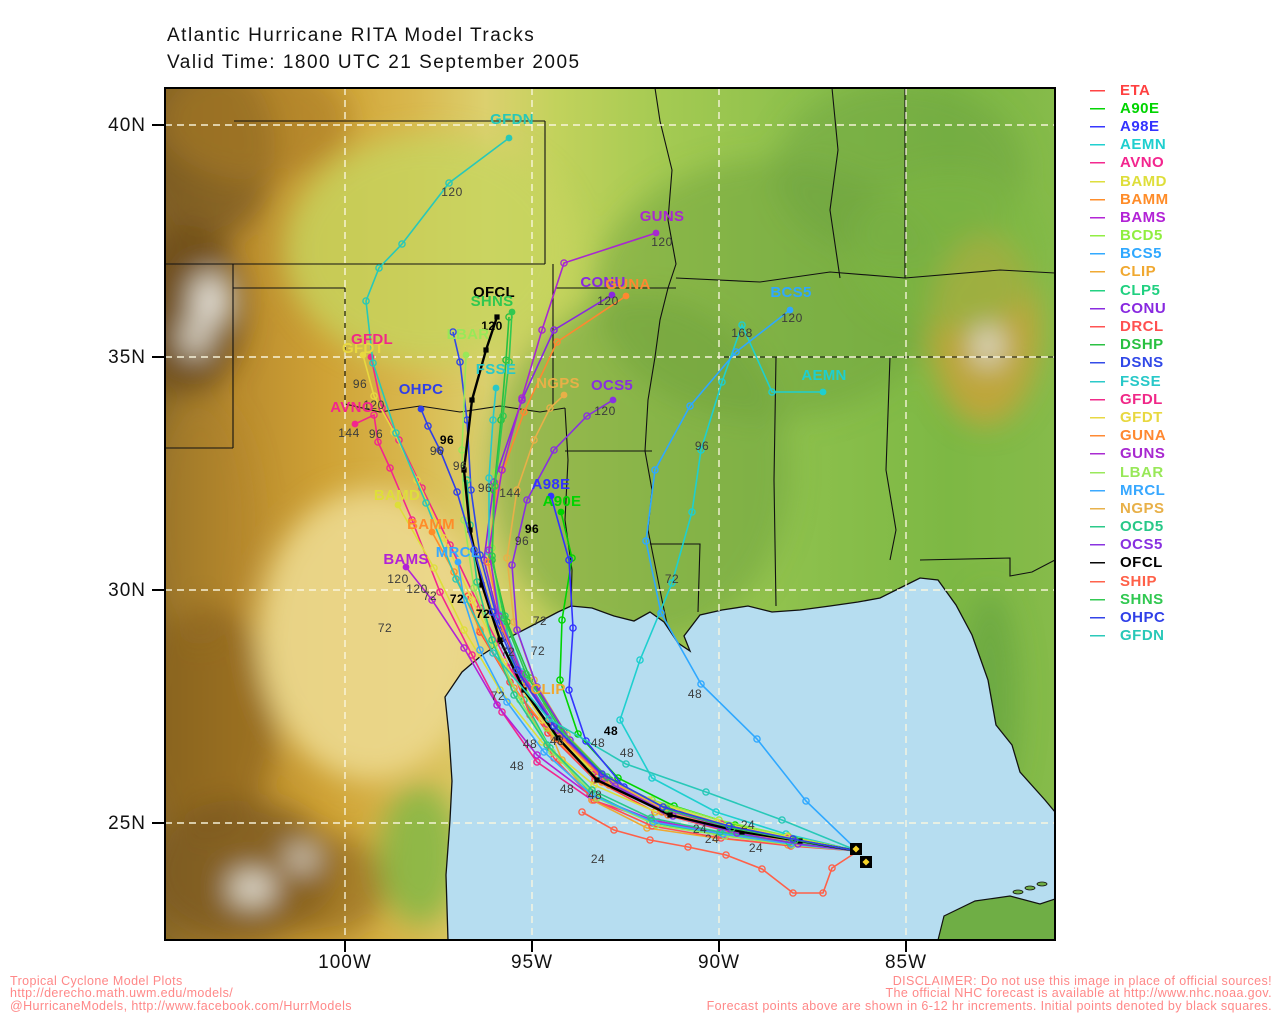 The width and height of the screenshot is (1280, 1024). What do you see at coordinates (1129, 417) in the screenshot?
I see `legend-item-GFDT: — GFDT` at bounding box center [1129, 417].